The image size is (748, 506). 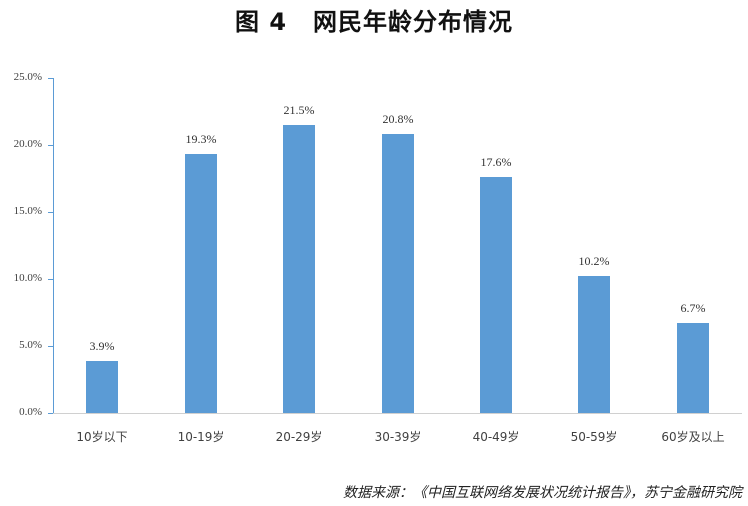 What do you see at coordinates (496, 162) in the screenshot?
I see `bar-value-label: 17.6%` at bounding box center [496, 162].